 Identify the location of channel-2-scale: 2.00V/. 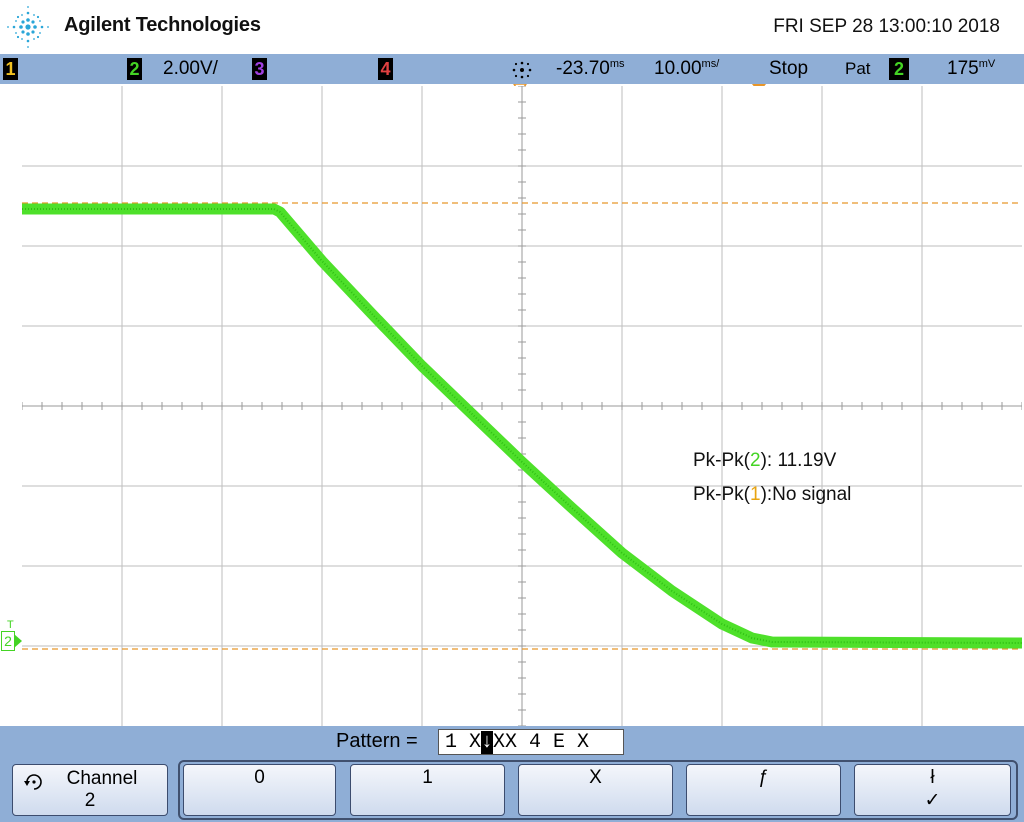
(190, 68).